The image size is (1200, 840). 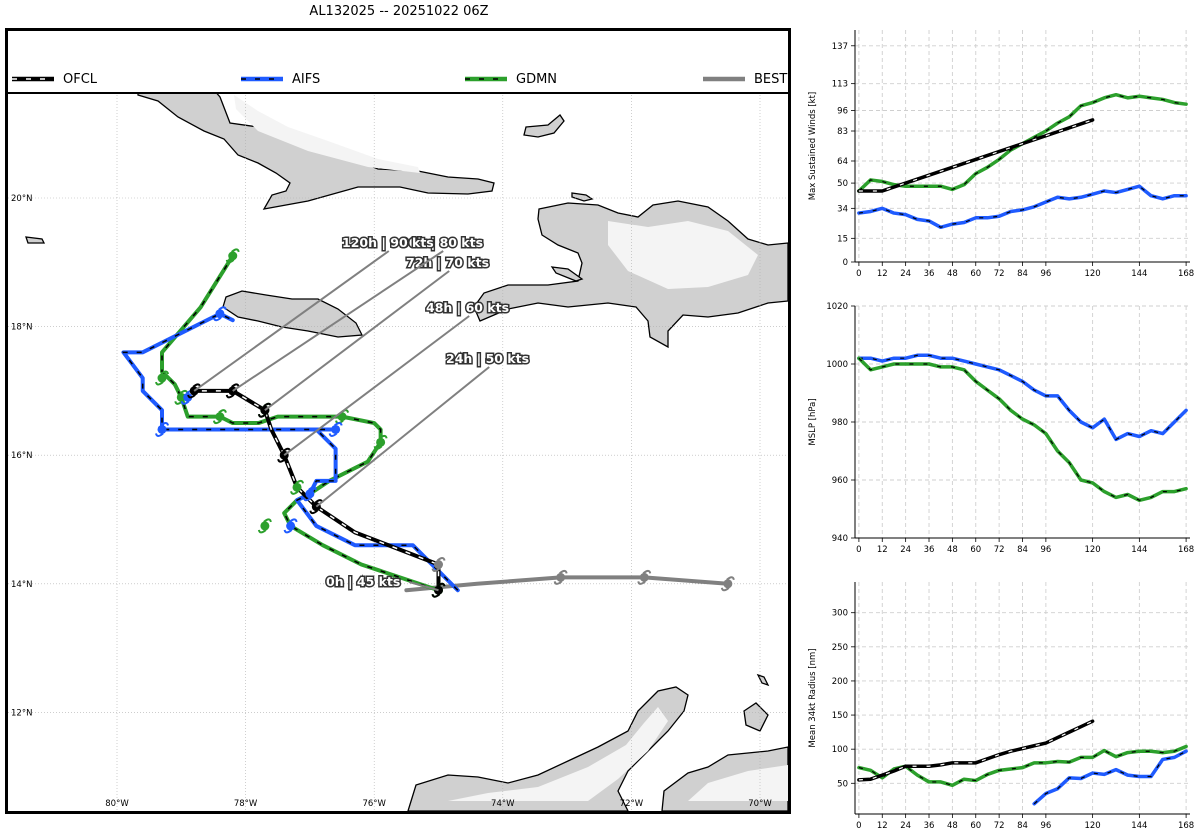 What do you see at coordinates (771, 79) in the screenshot?
I see `legend-label-best: BEST` at bounding box center [771, 79].